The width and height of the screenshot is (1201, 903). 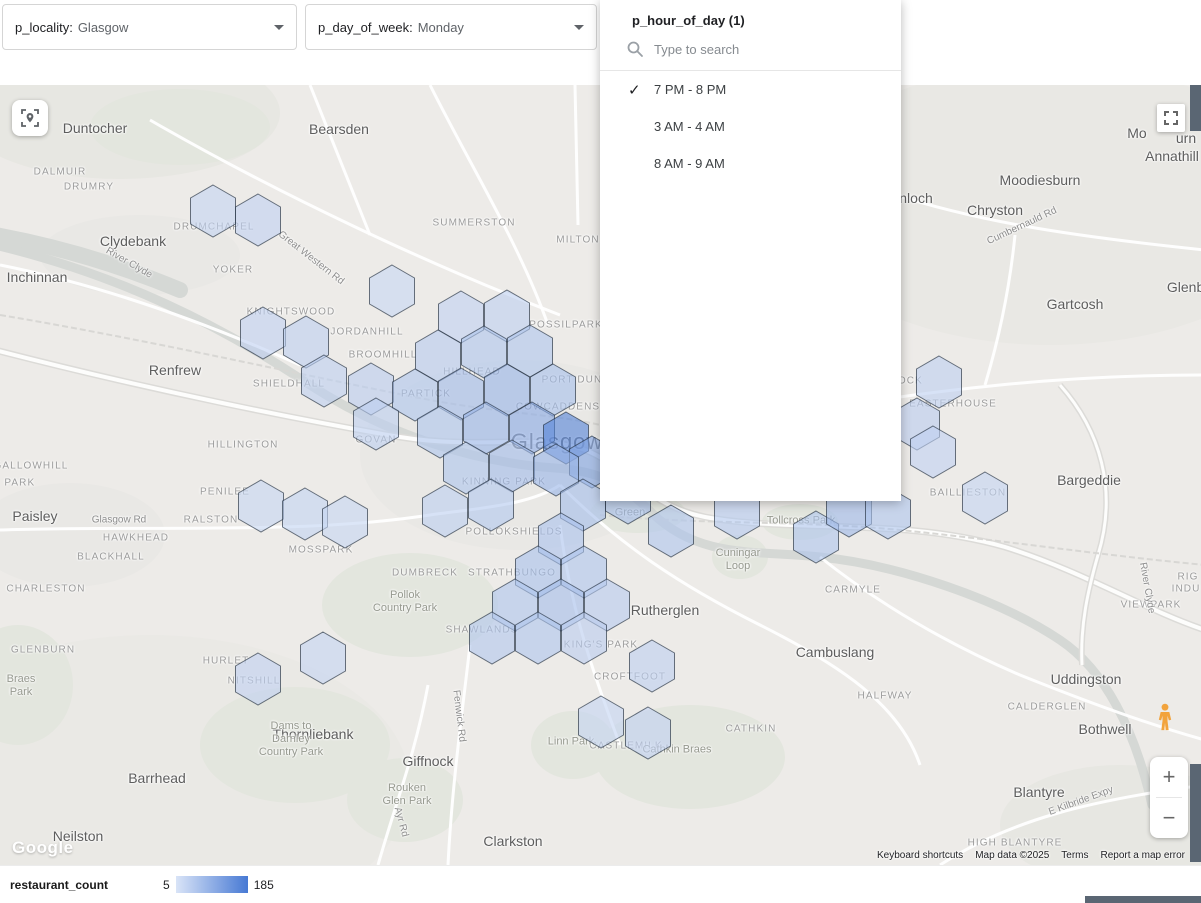 What do you see at coordinates (920, 855) in the screenshot?
I see `keyboard-shortcuts-link: Keyboard shortcuts` at bounding box center [920, 855].